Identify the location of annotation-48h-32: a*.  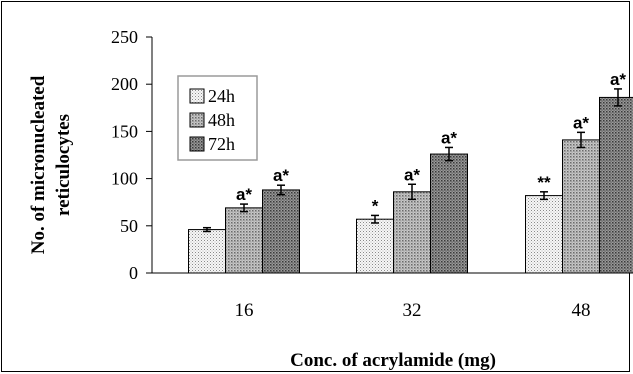
(412, 174).